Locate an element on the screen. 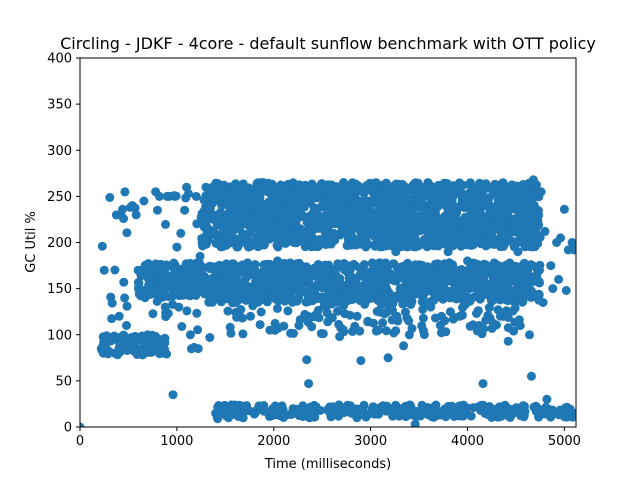 This screenshot has width=640, height=480. y-tick-label: 150 is located at coordinates (59, 289).